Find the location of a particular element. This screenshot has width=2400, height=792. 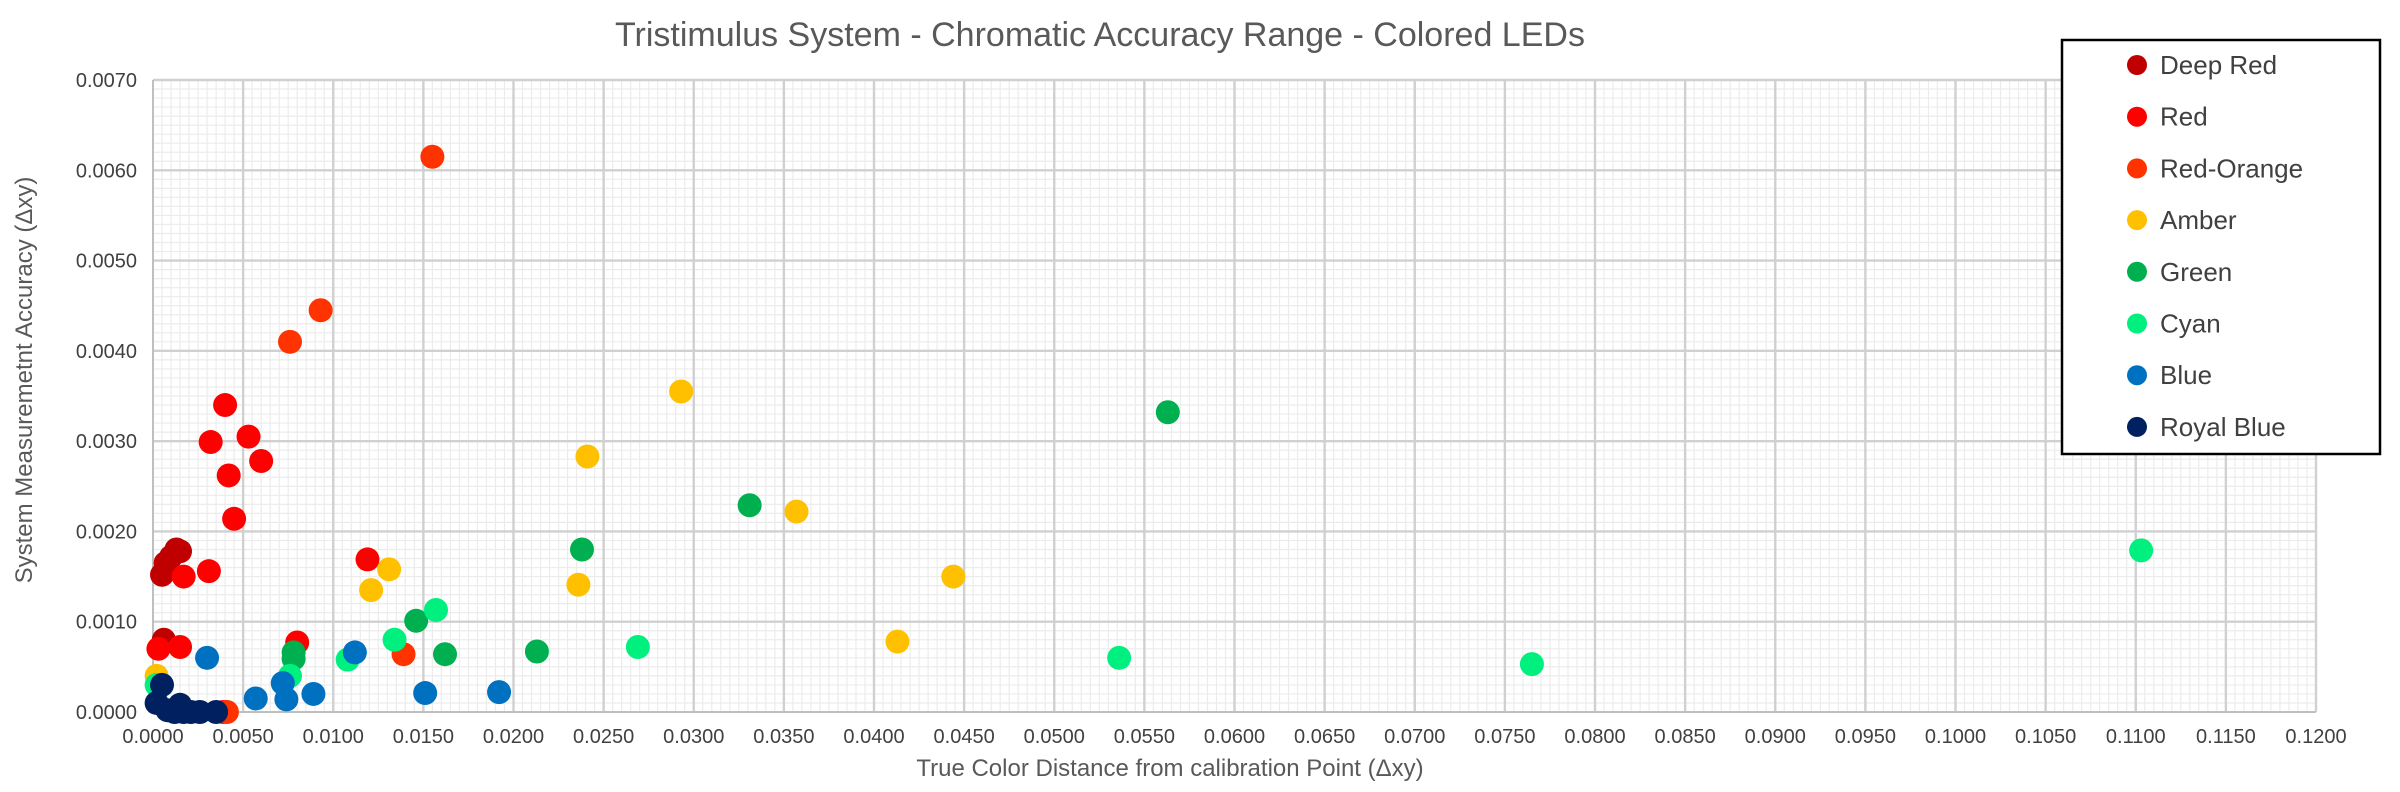

x-tick-label: 0.0350 is located at coordinates (783, 737).